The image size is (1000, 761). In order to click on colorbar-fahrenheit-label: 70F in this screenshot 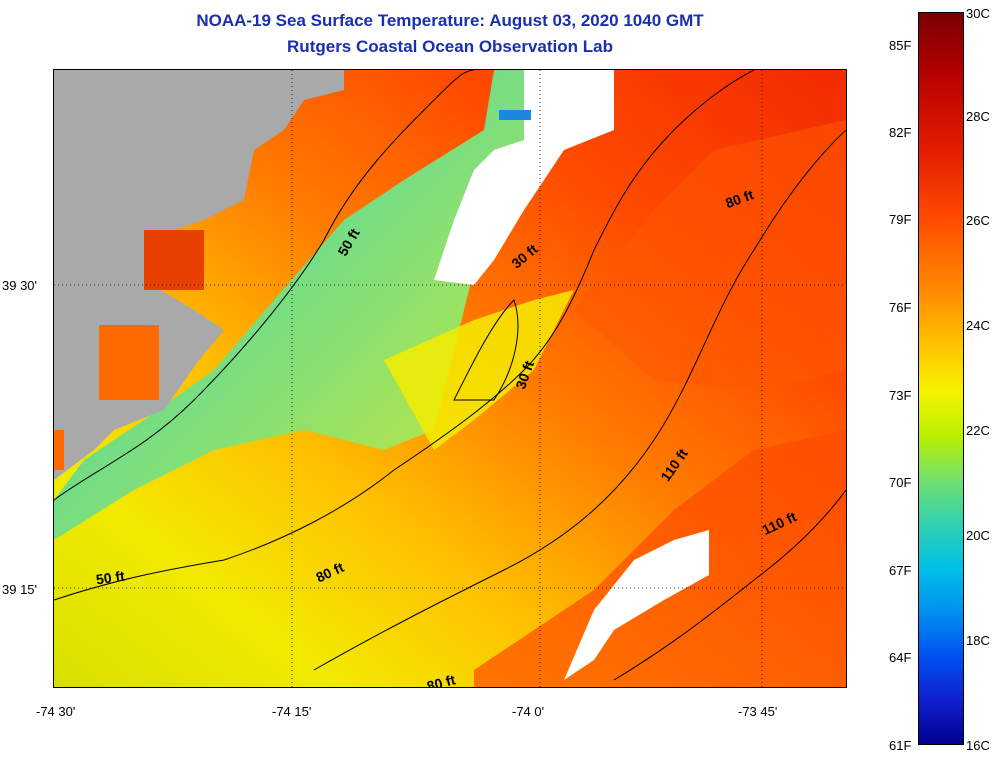, I will do `click(900, 482)`.